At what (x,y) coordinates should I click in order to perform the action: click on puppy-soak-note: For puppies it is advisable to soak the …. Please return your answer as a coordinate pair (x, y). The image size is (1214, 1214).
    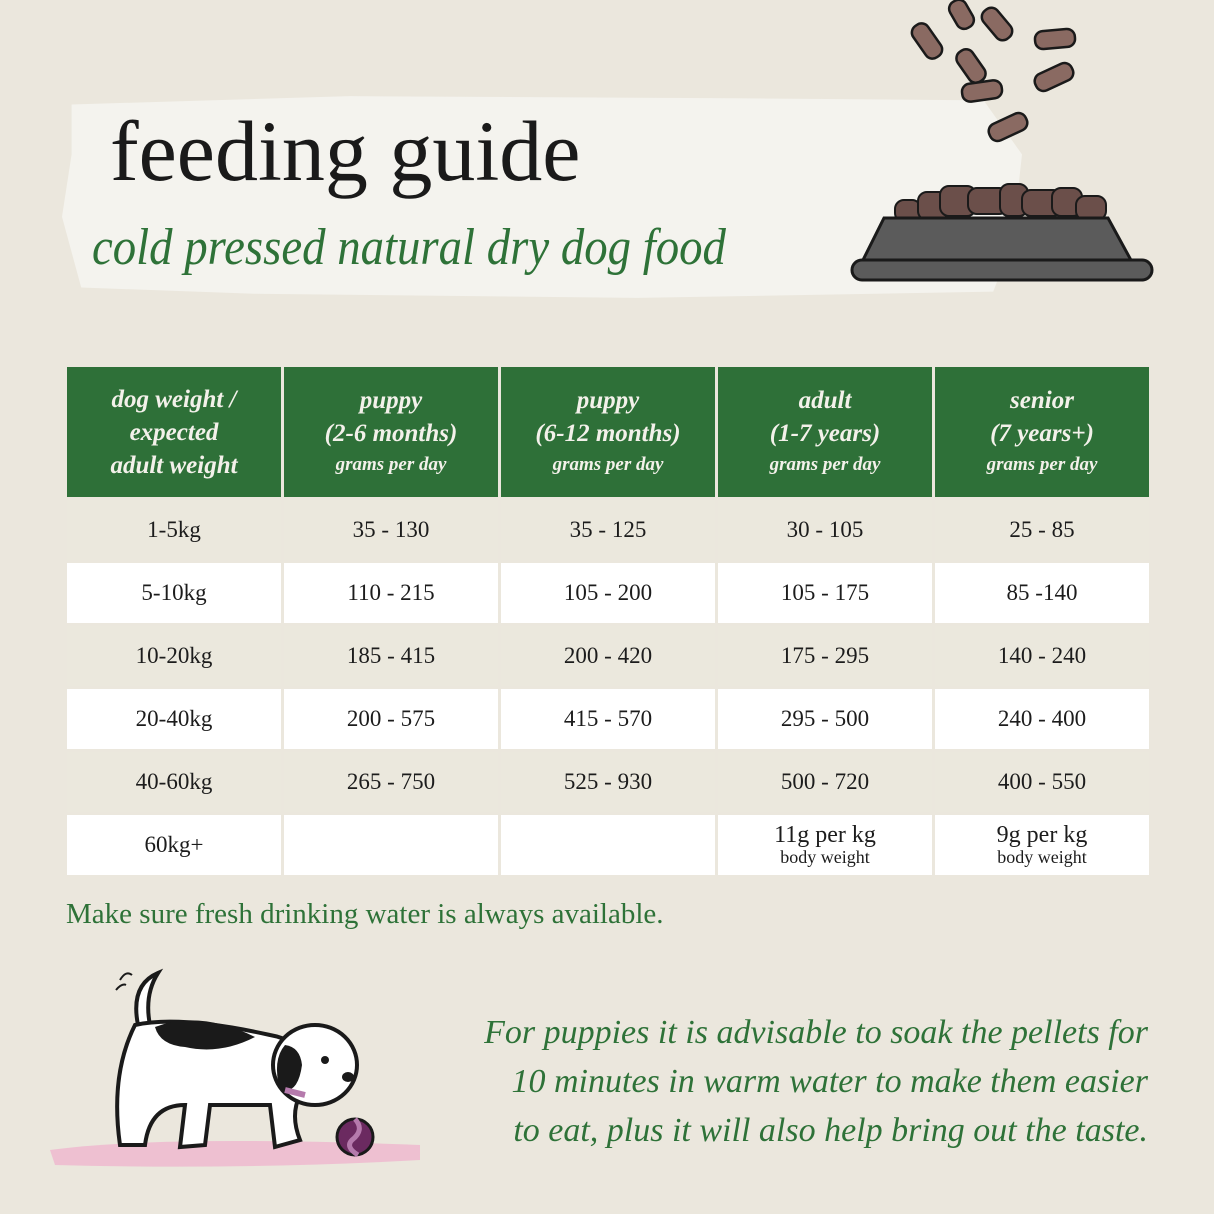
    Looking at the image, I should click on (816, 1081).